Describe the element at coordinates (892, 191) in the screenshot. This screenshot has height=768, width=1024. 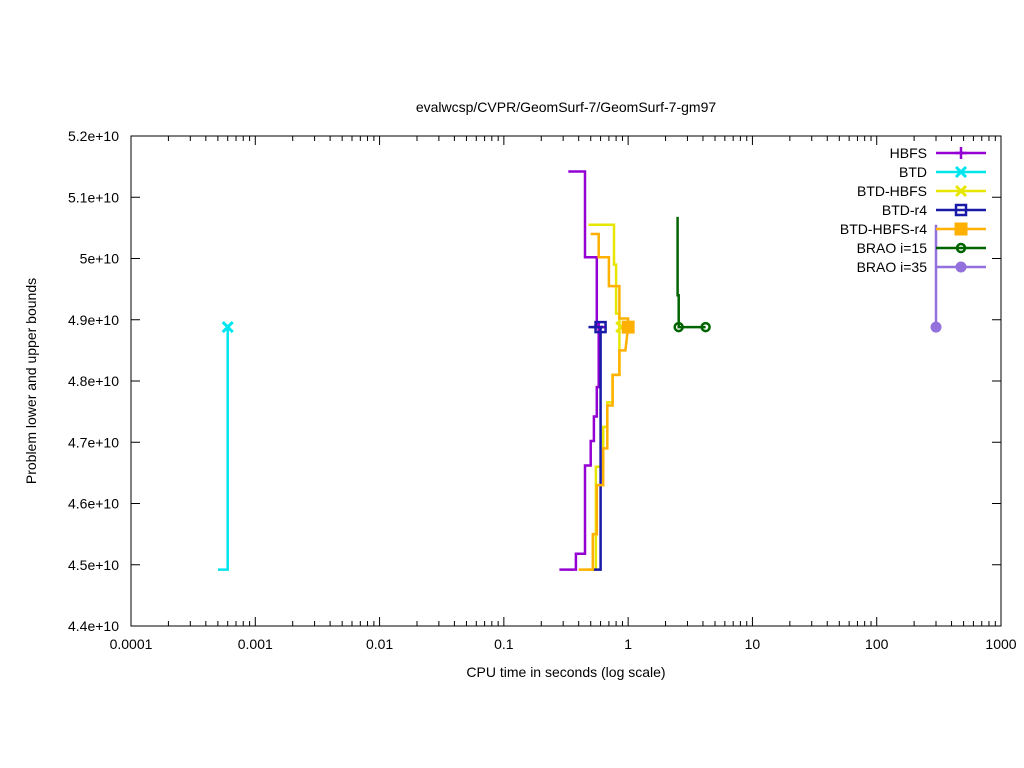
I see `legend-label-btd-hbfs: BTD-HBFS` at that location.